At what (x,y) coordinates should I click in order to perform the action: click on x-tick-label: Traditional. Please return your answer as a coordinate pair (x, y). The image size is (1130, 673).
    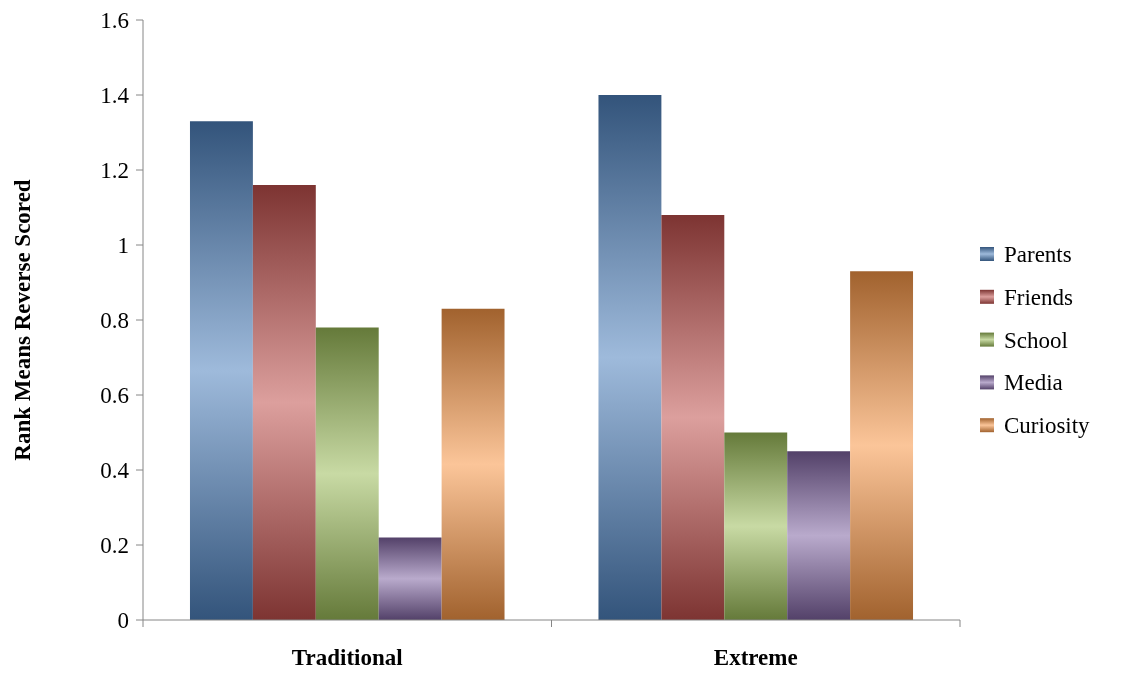
    Looking at the image, I should click on (347, 657).